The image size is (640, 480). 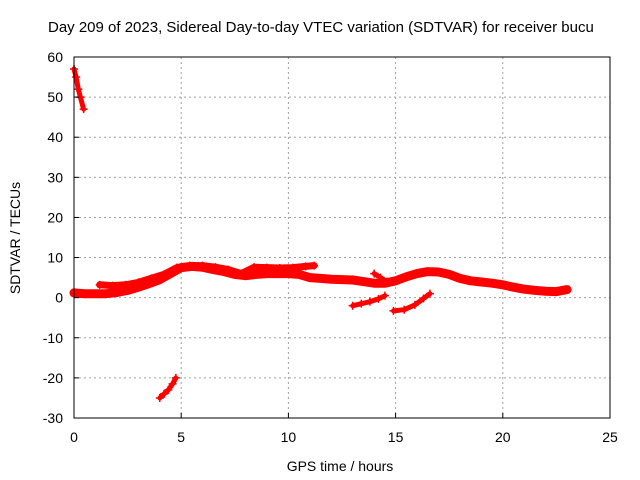 What do you see at coordinates (396, 437) in the screenshot?
I see `x-tick-label: 15` at bounding box center [396, 437].